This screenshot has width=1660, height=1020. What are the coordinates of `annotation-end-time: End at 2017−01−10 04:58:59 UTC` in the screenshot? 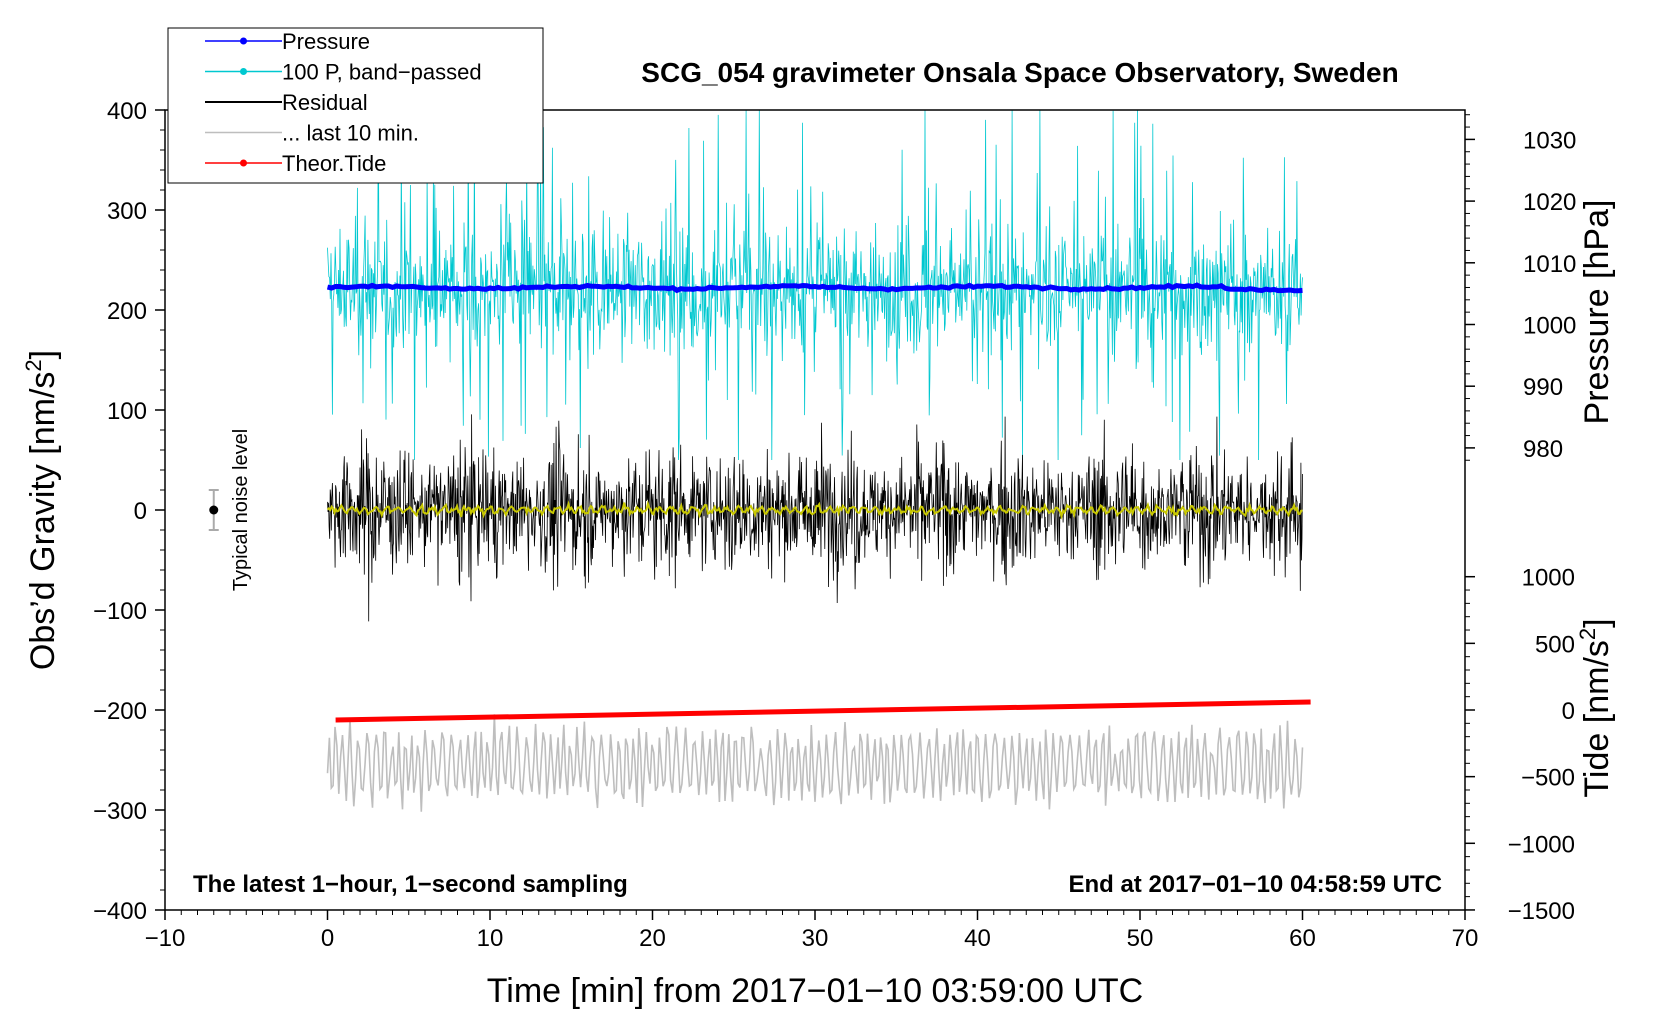 It's located at (1255, 884).